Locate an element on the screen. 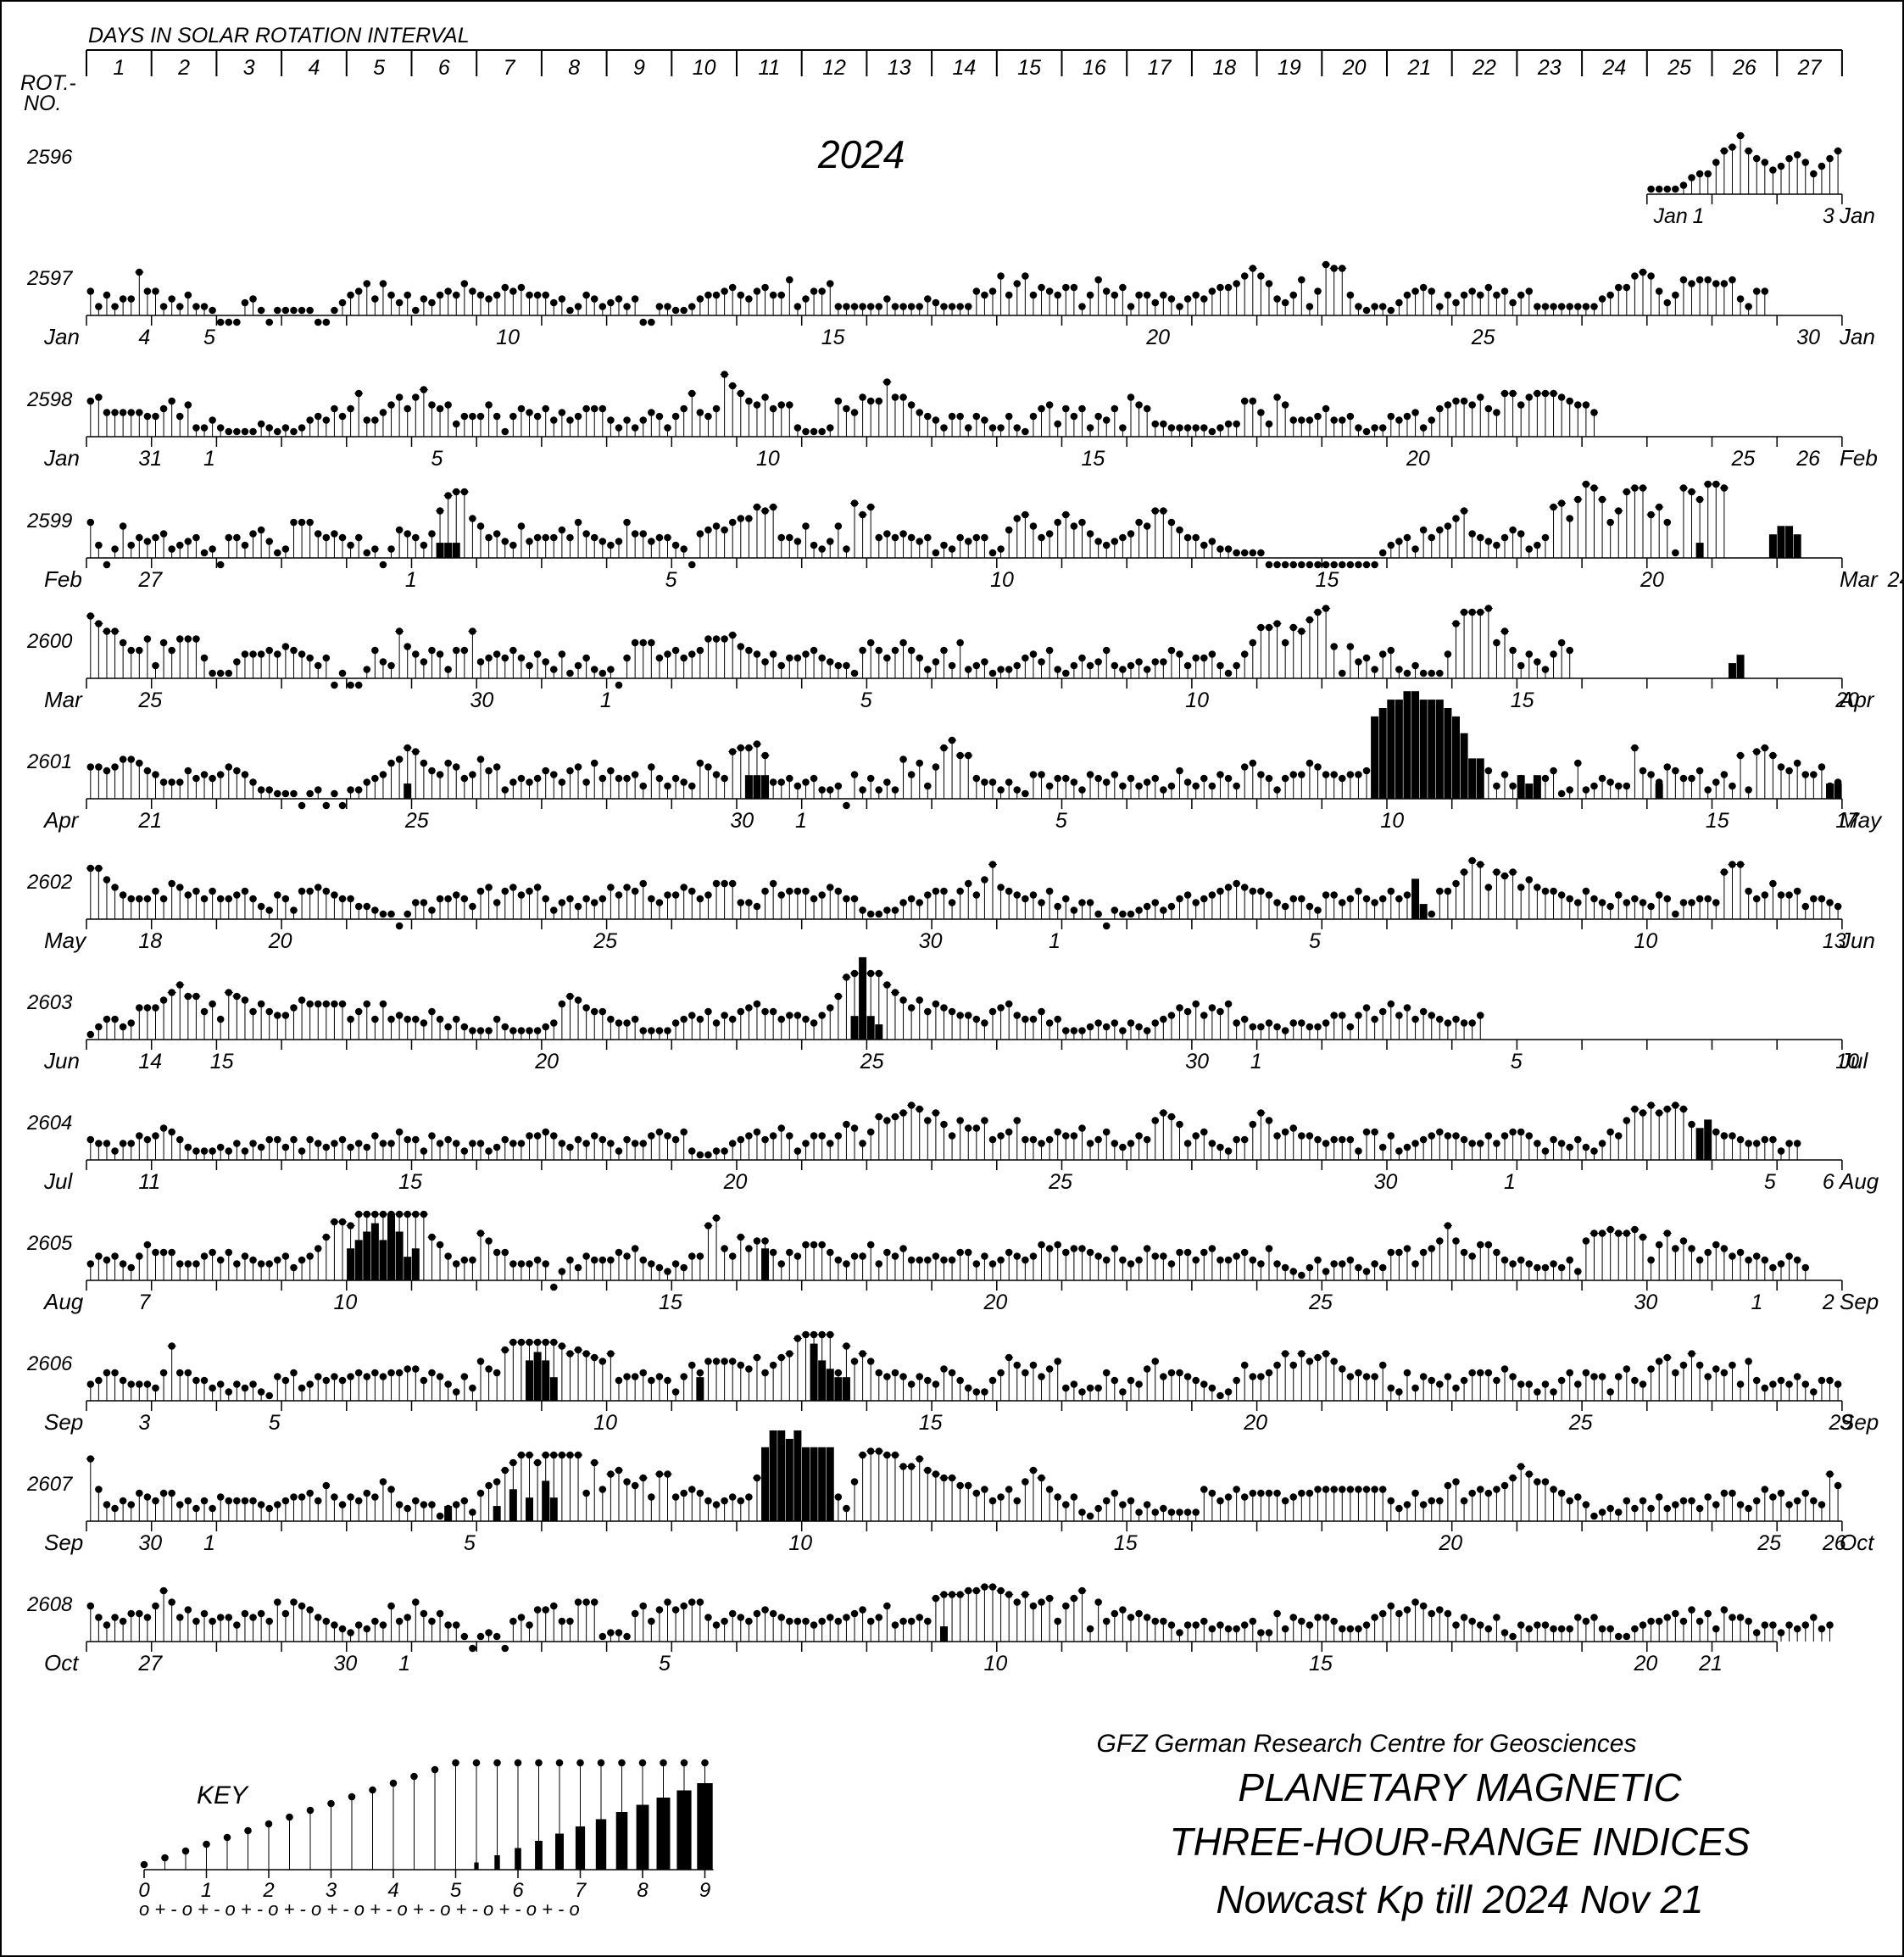  date-label: Jan is located at coordinates (1670, 216).